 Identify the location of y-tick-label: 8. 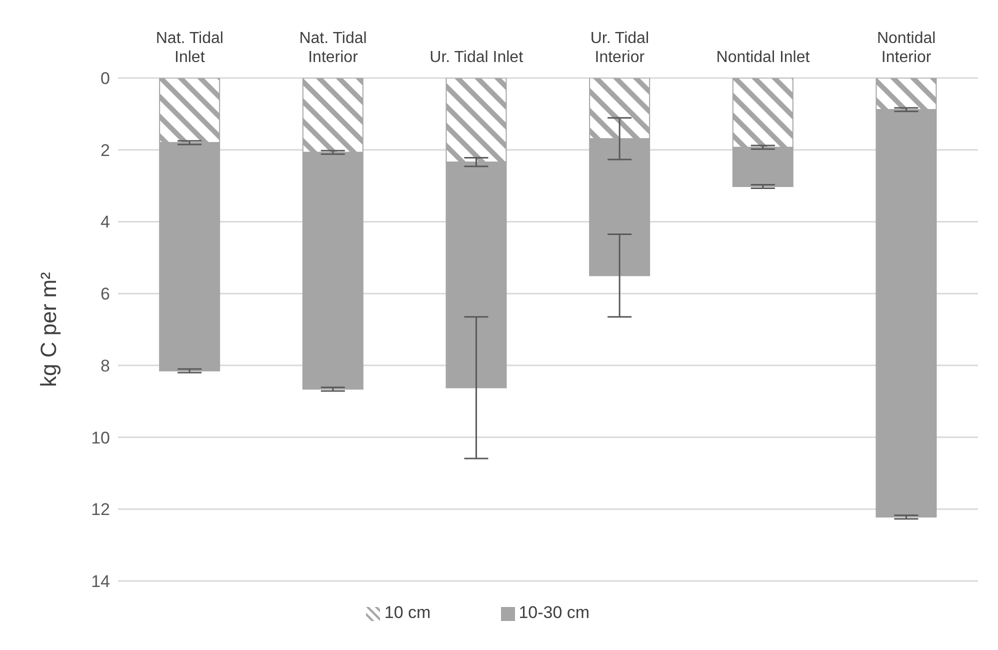
(105, 366).